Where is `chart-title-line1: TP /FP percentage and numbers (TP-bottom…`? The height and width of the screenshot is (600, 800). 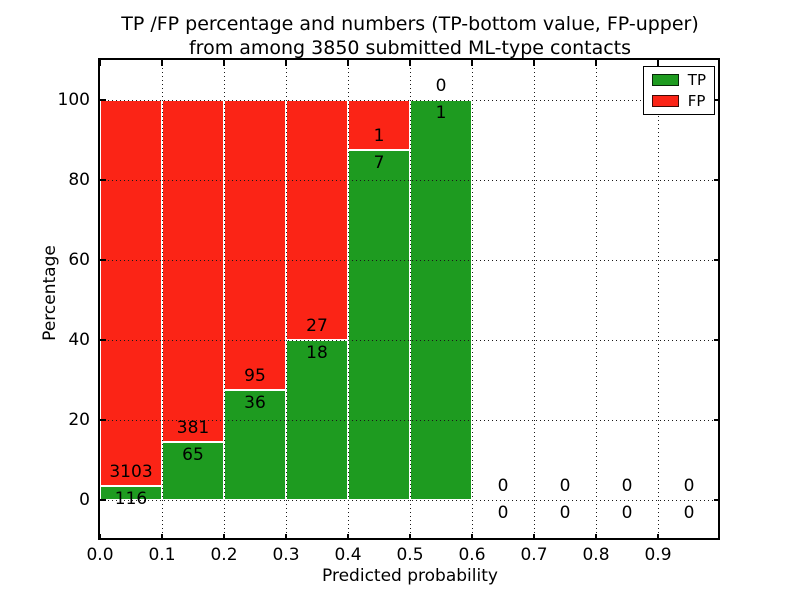 chart-title-line1: TP /FP percentage and numbers (TP-bottom… is located at coordinates (410, 24).